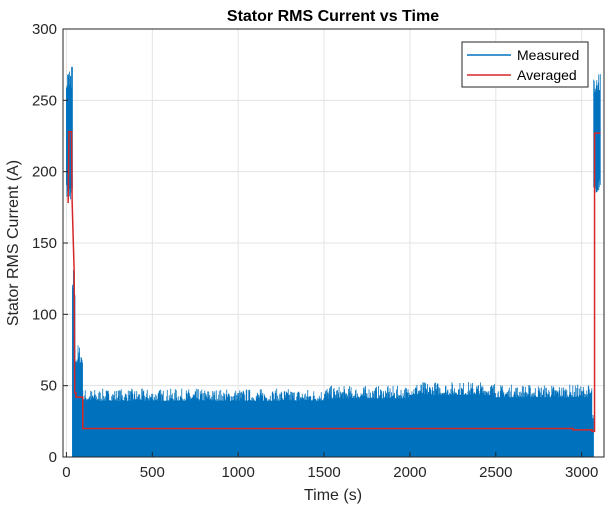 The image size is (608, 507). What do you see at coordinates (152, 472) in the screenshot?
I see `x-tick-label: 500` at bounding box center [152, 472].